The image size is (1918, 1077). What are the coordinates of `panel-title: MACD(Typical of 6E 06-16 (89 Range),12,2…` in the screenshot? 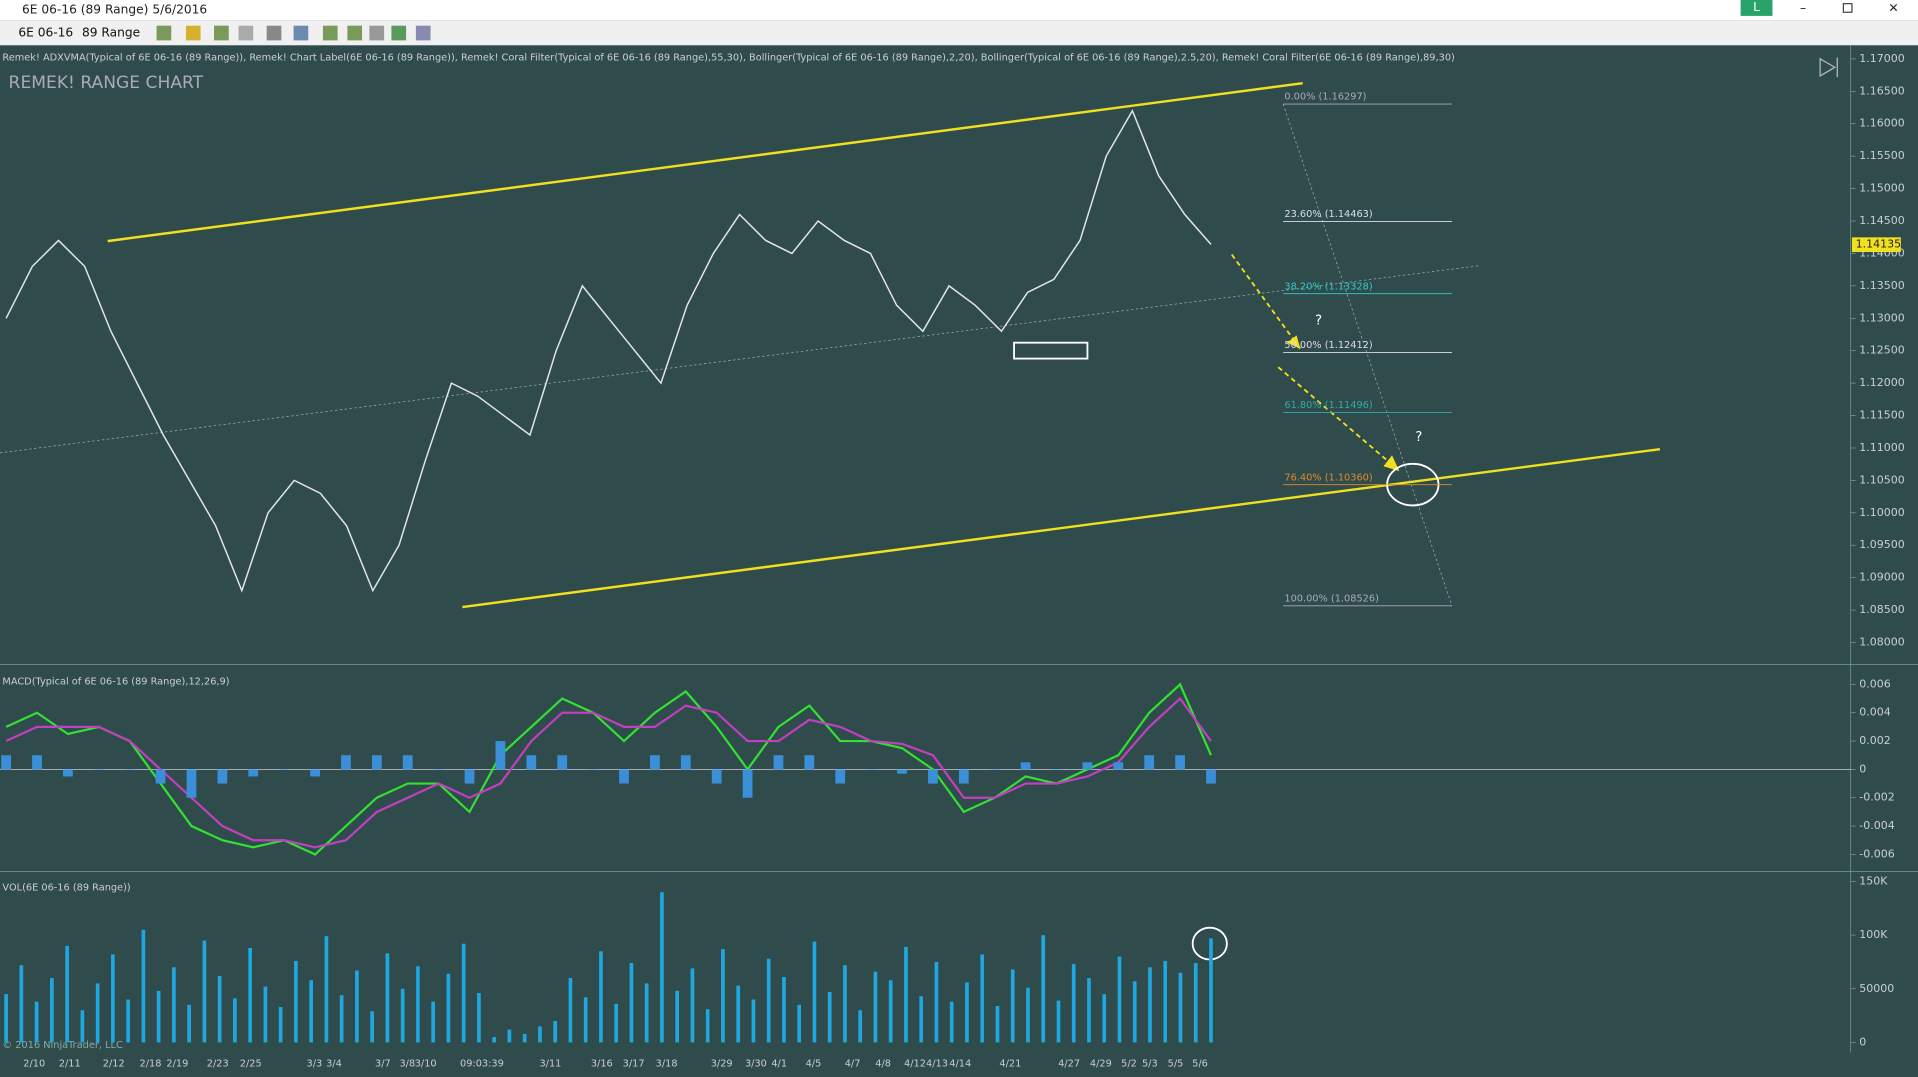 It's located at (115, 682).